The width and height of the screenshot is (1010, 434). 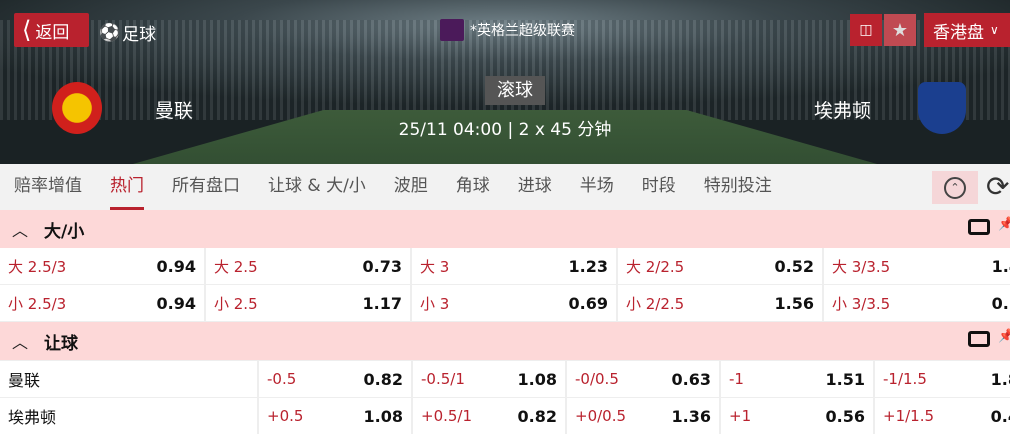 I want to click on odds-line: 大 2/2.5, so click(x=655, y=266).